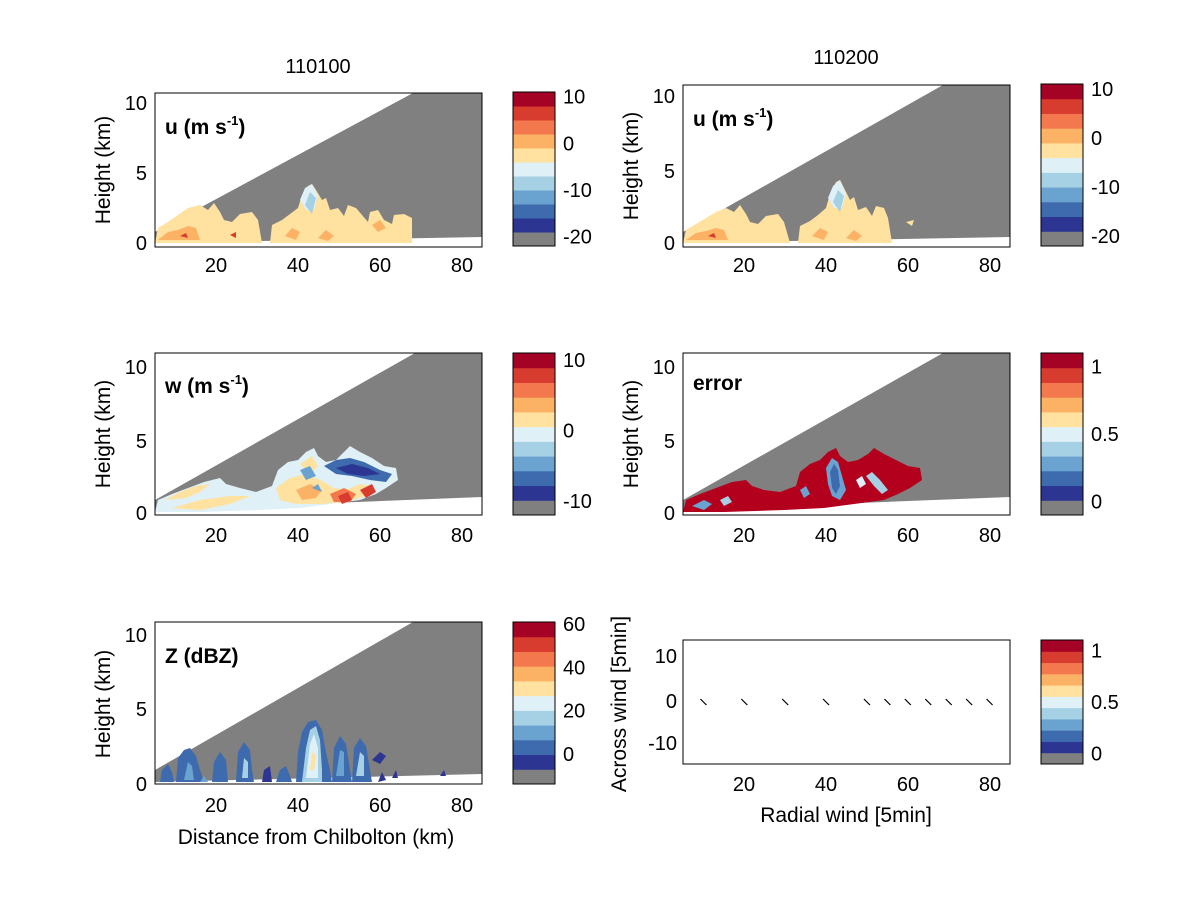 This screenshot has width=1200, height=900. I want to click on colorbar-tick: 20, so click(574, 712).